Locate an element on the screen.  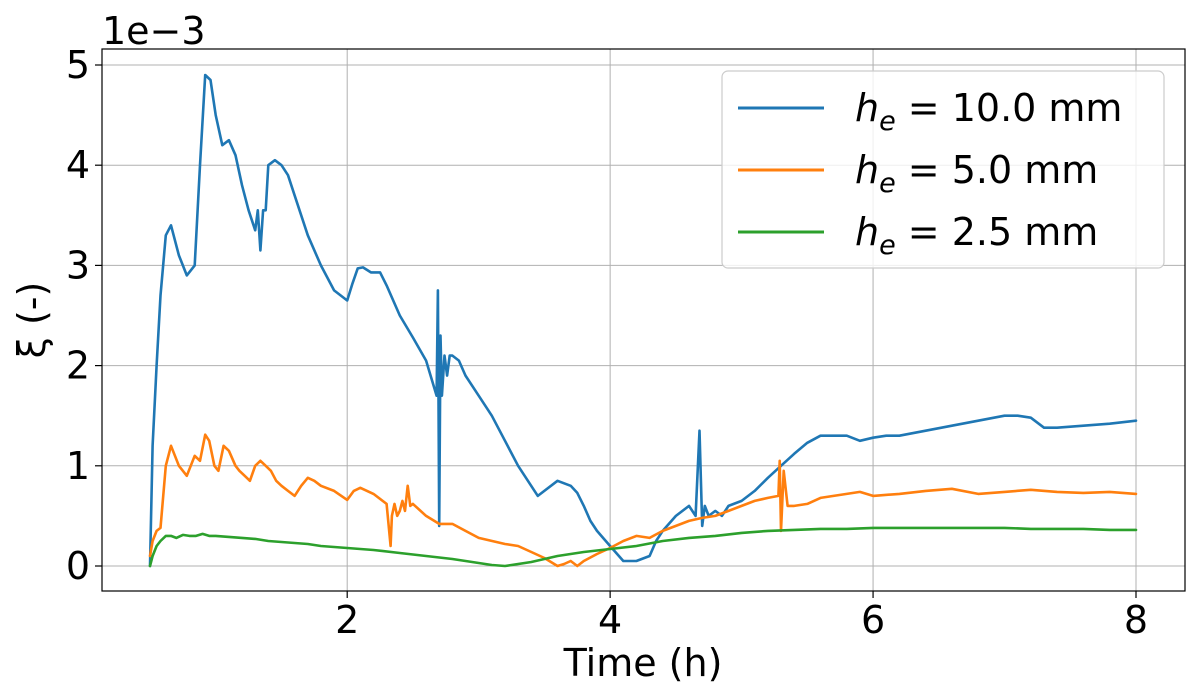
x-tick-label: 2 is located at coordinates (347, 620).